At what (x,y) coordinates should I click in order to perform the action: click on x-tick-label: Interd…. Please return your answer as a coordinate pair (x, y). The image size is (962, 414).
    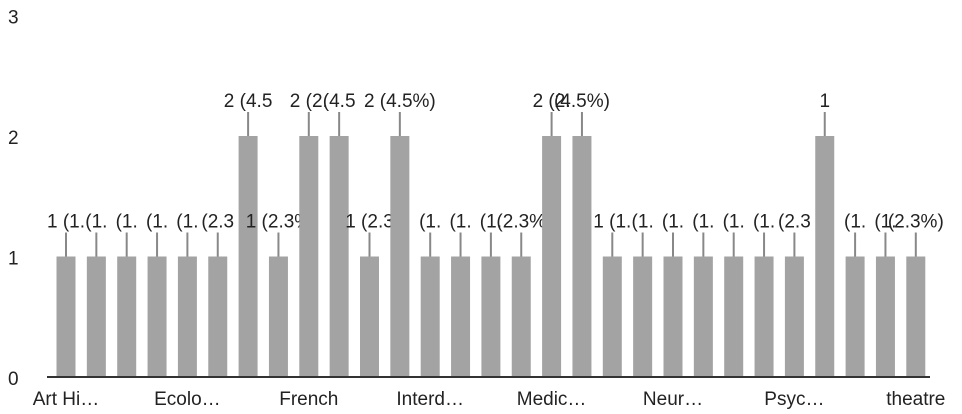
    Looking at the image, I should click on (430, 399).